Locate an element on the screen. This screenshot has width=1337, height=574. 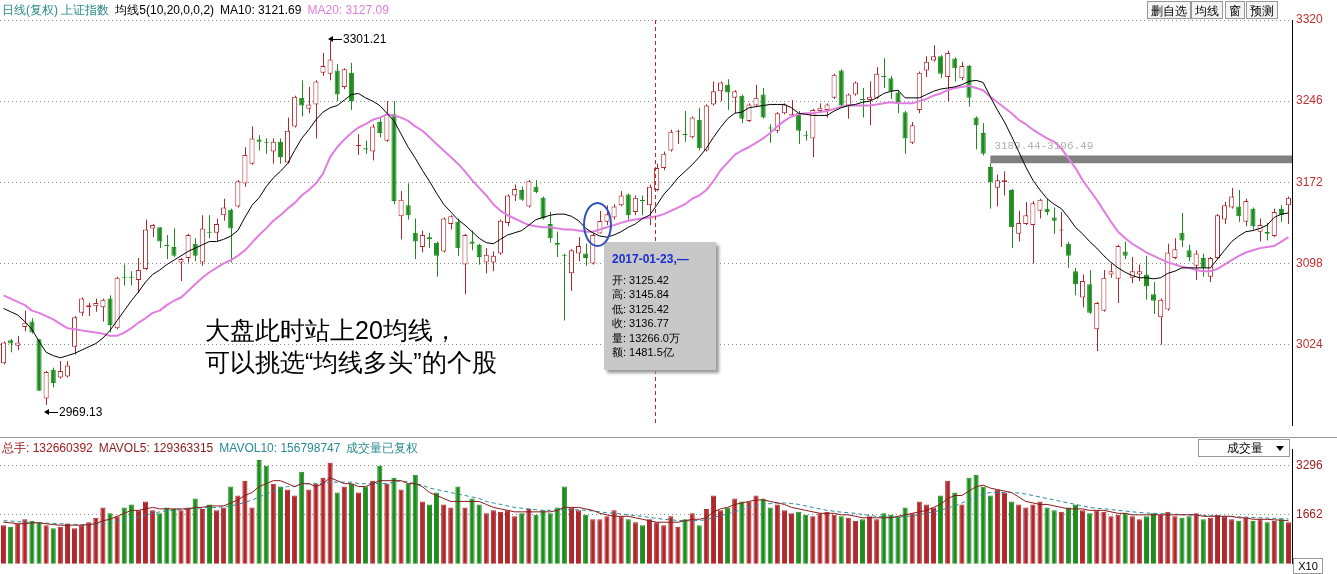
annotation: 可以挑选“均线多头”的个股 is located at coordinates (351, 362).